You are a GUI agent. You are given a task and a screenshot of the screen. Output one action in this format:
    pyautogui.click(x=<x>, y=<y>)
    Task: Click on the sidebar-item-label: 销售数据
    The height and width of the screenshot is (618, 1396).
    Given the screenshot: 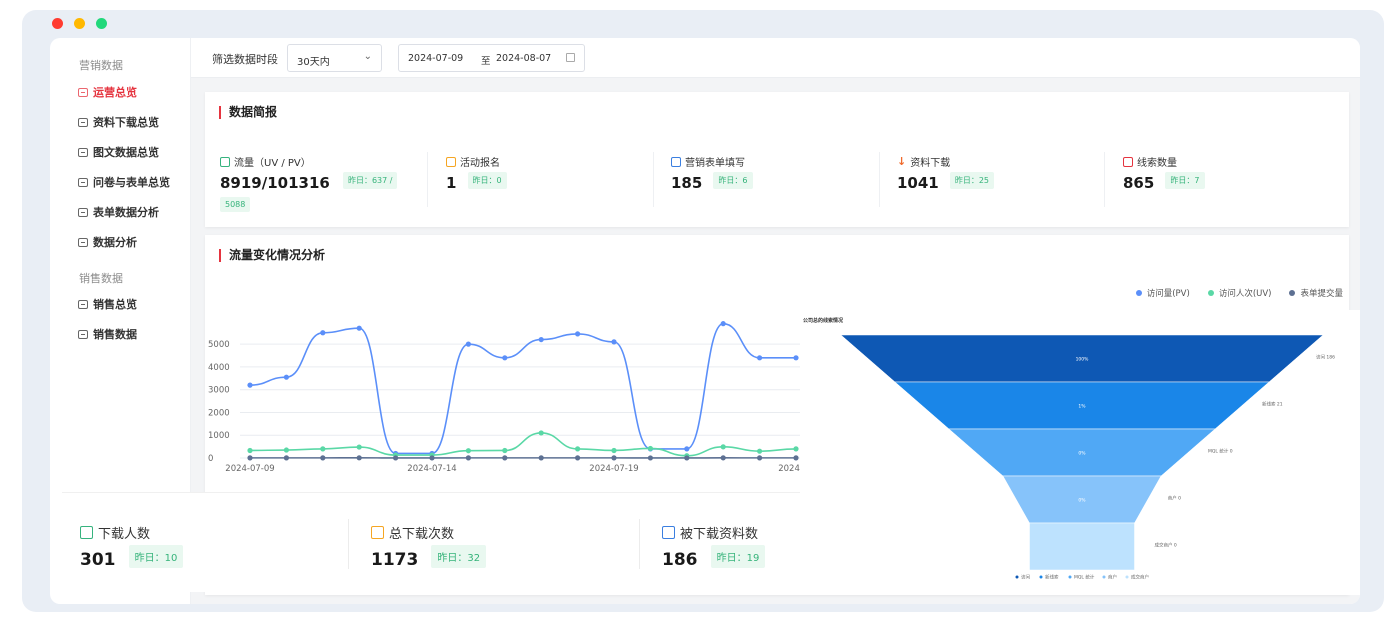 What is the action you would take?
    pyautogui.click(x=115, y=334)
    